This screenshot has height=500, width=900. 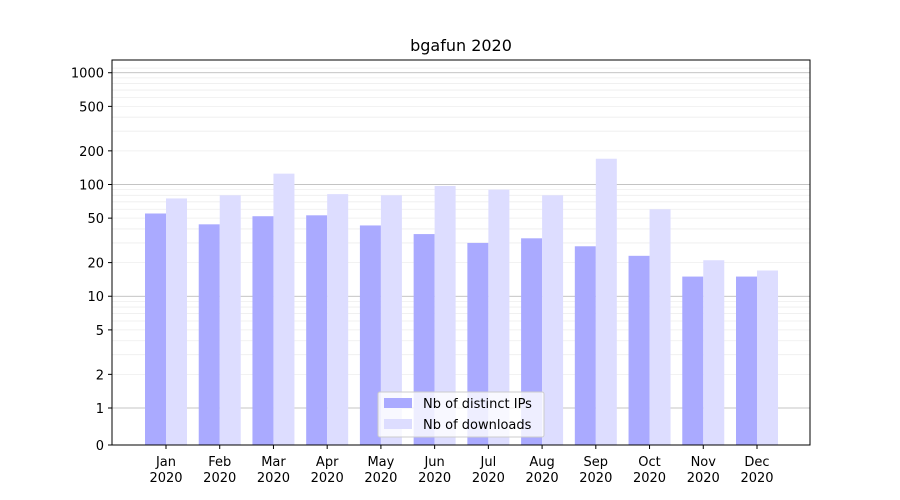 I want to click on y-tick-label: 20, so click(x=95, y=264).